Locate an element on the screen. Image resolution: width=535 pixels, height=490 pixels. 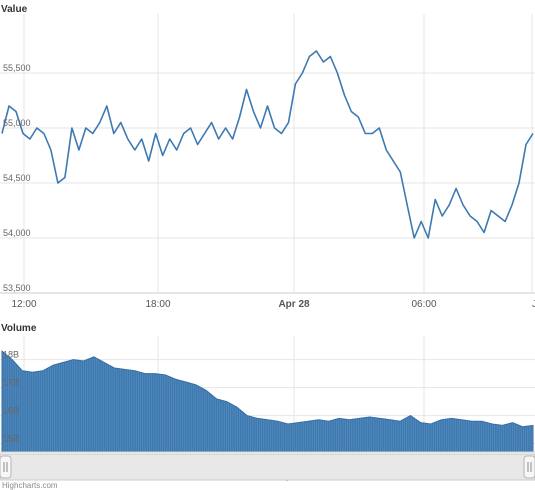
navigator-left-handle-body is located at coordinates (6, 467).